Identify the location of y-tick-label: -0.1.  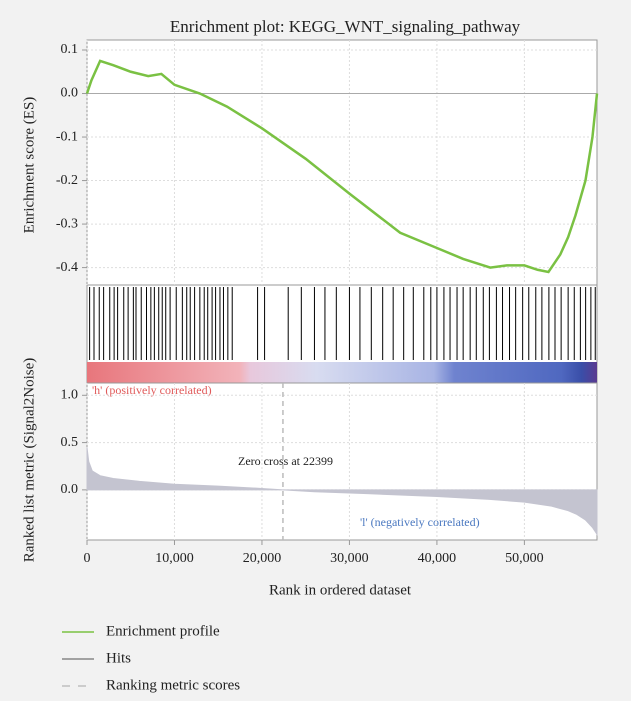
(67, 136).